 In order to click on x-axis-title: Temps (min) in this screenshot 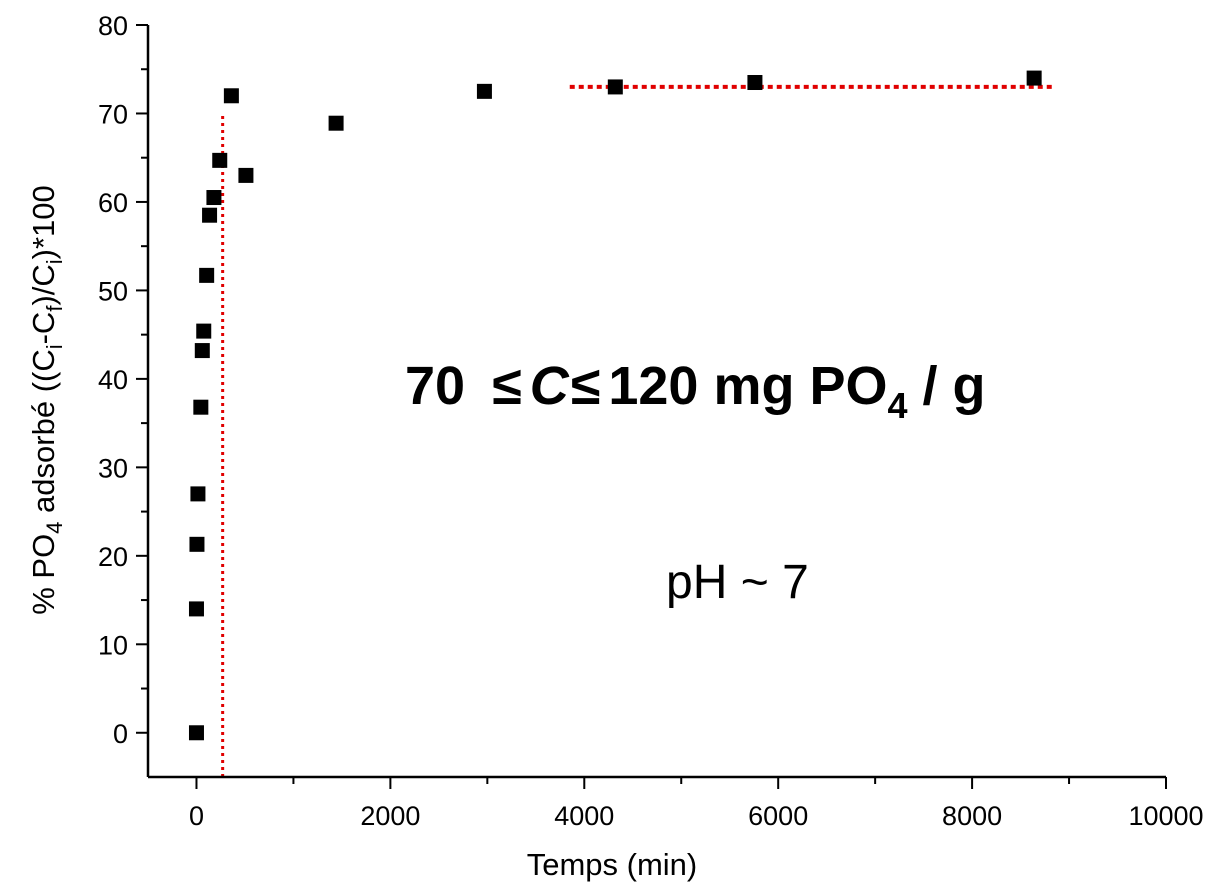, I will do `click(612, 864)`.